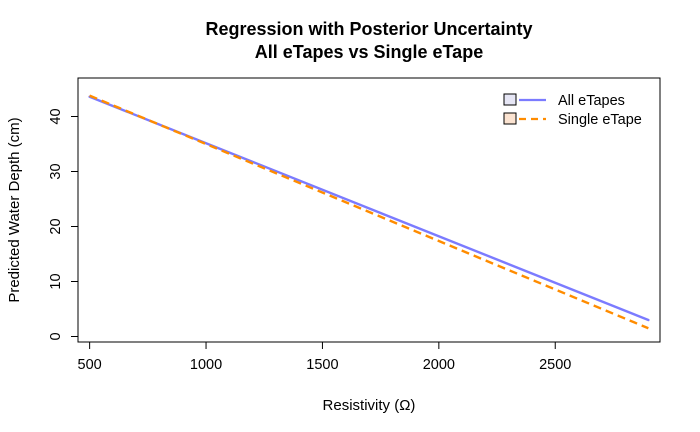  I want to click on legend-swatch-single-etape, so click(510, 118).